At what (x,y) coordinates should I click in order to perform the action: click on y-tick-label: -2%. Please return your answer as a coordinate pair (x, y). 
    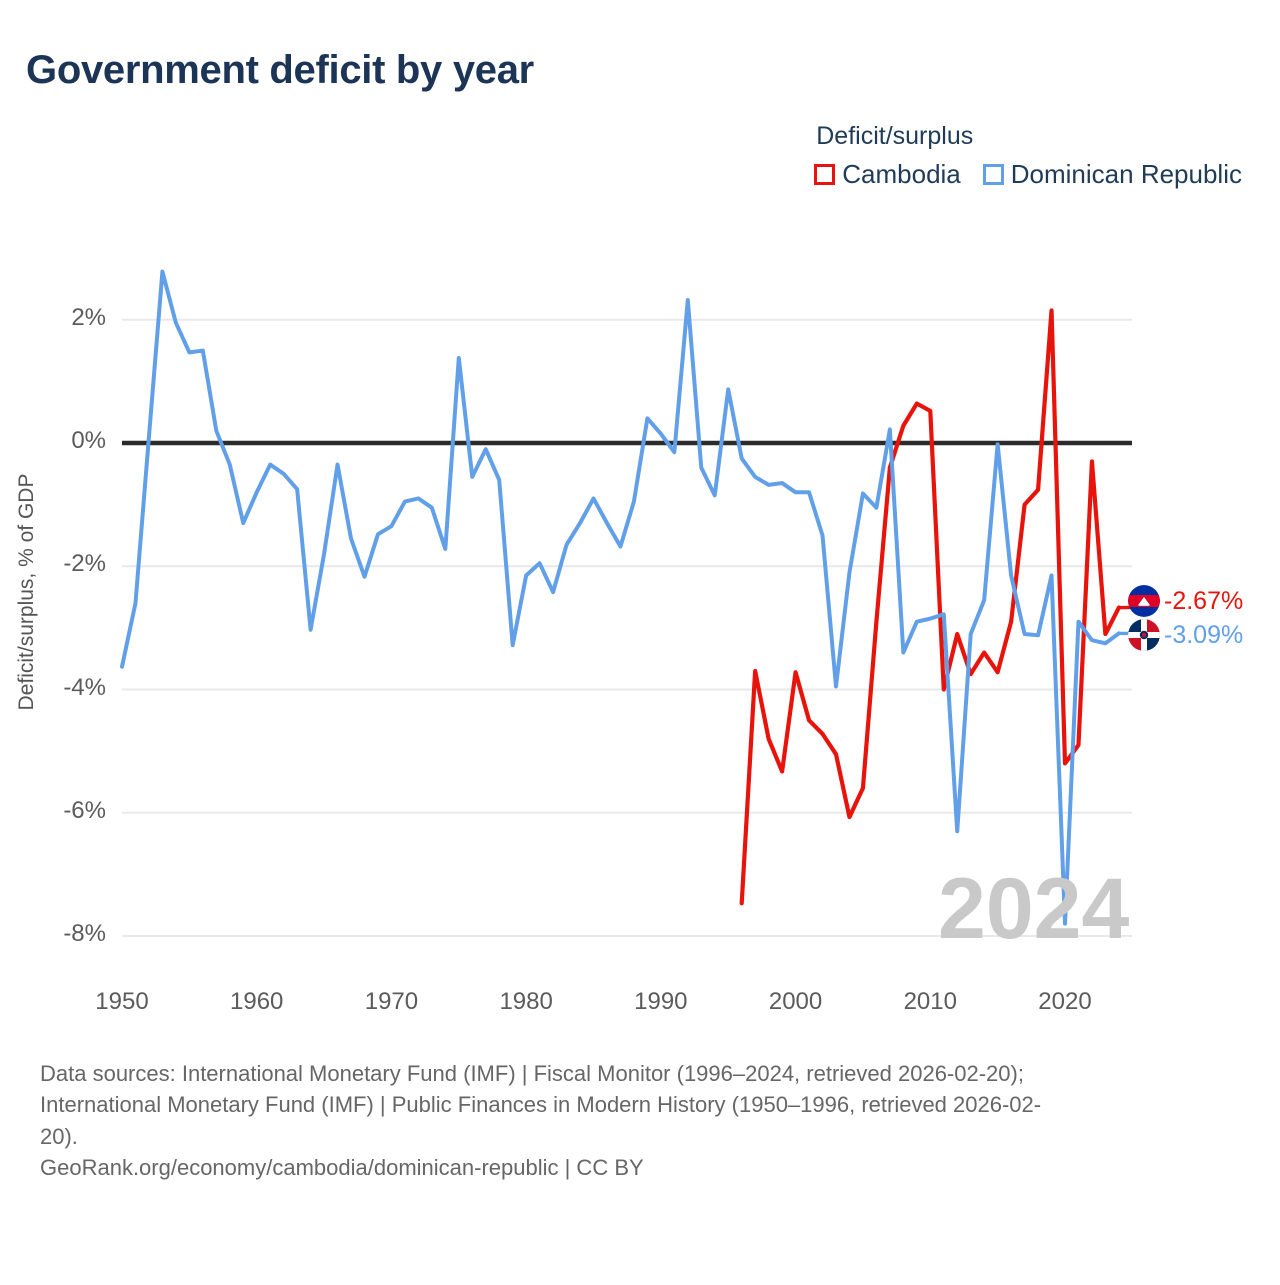
    Looking at the image, I should click on (84, 564).